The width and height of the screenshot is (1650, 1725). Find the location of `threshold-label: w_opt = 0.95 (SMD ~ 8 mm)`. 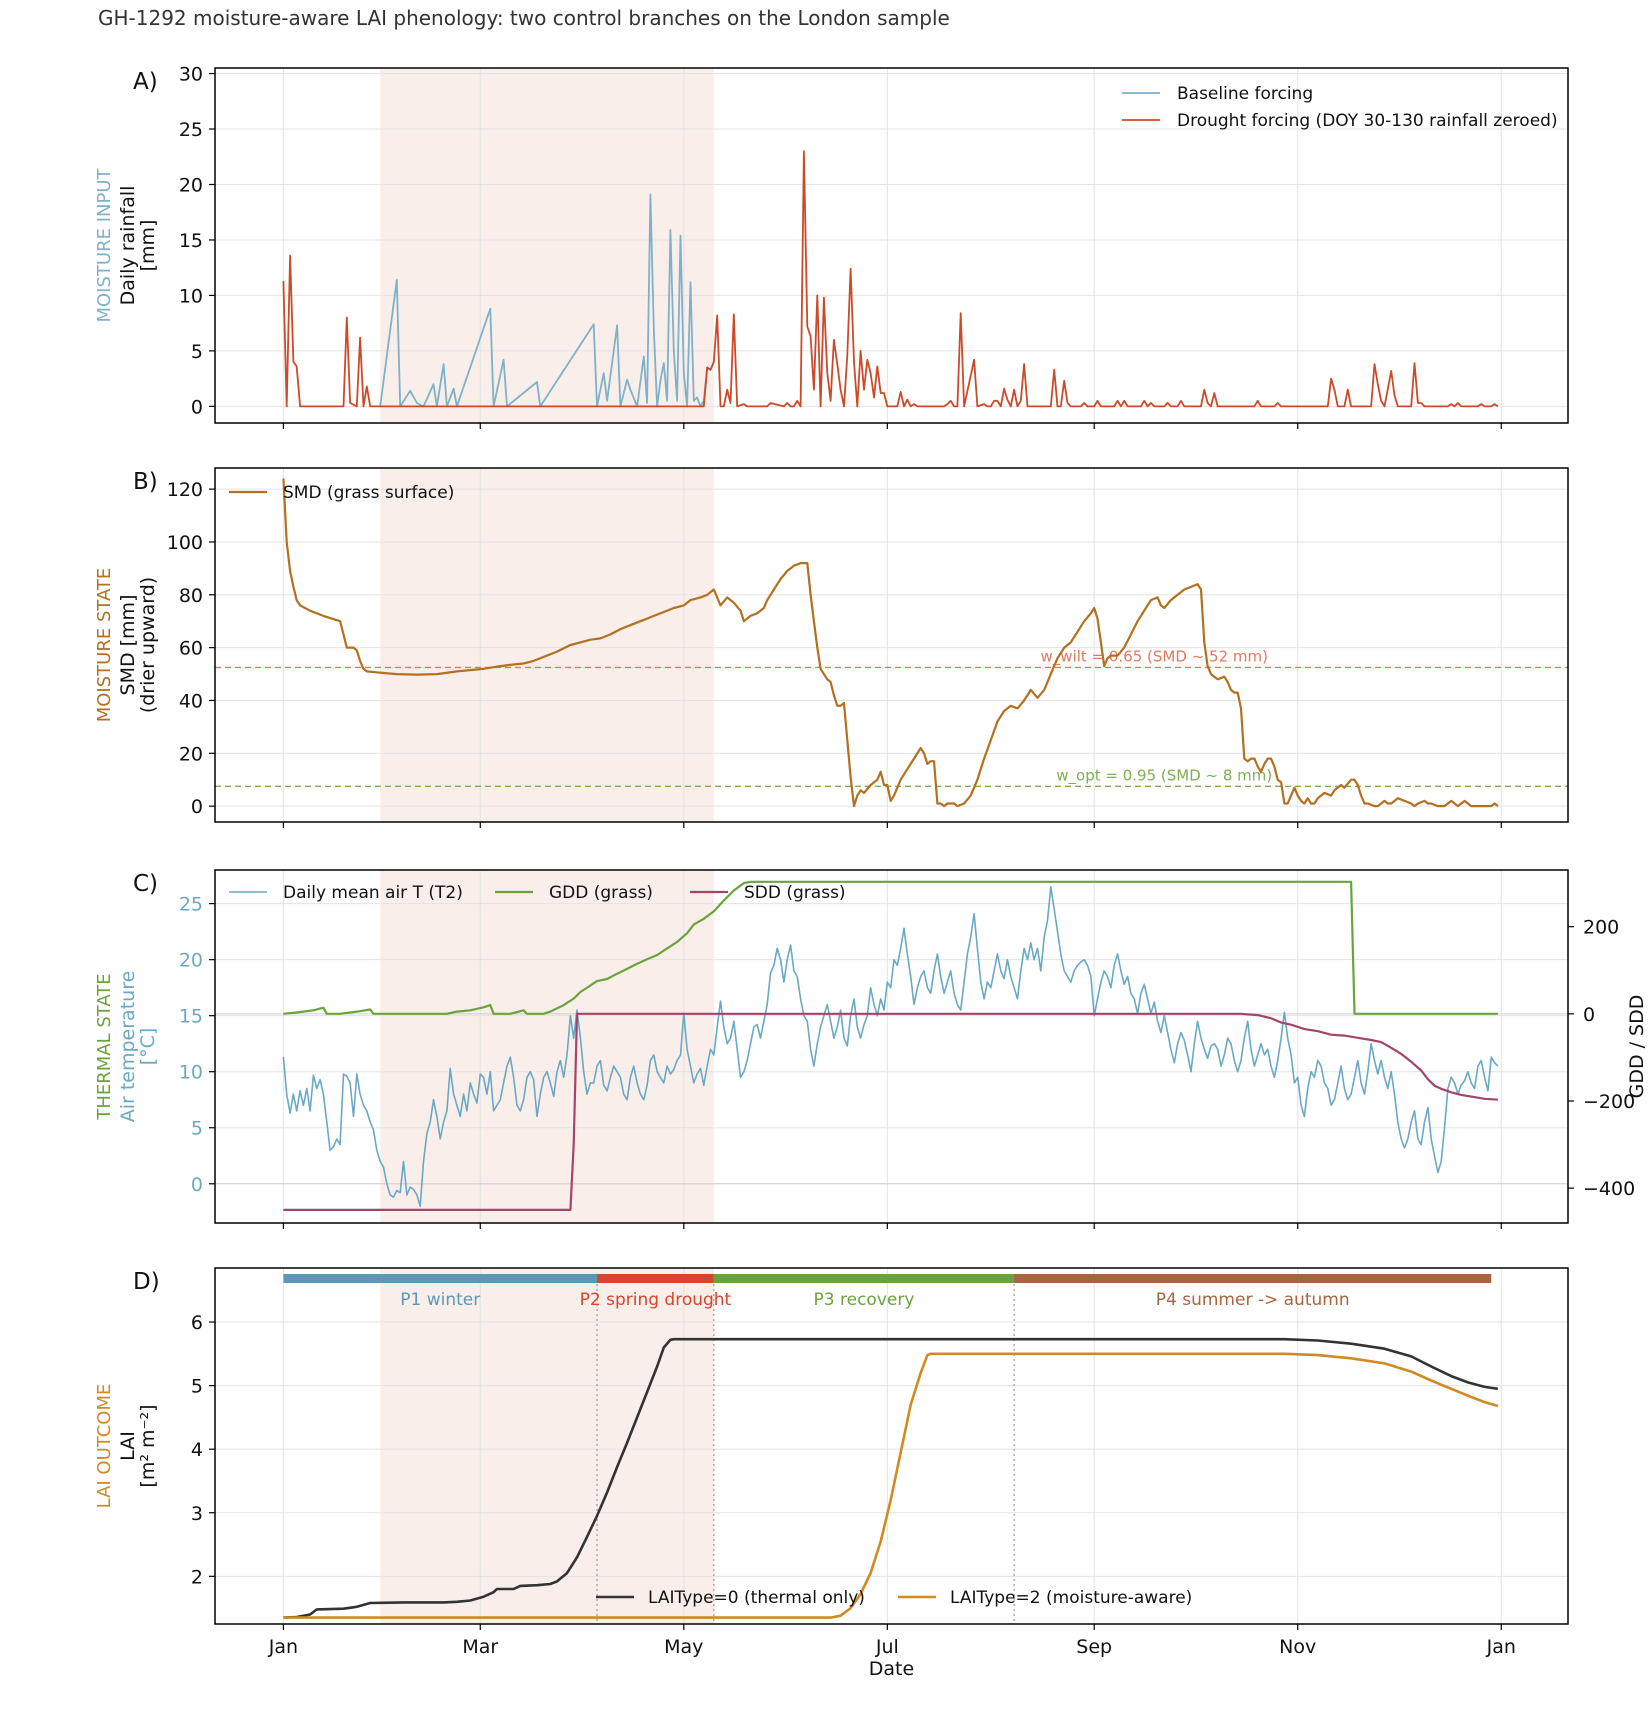

threshold-label: w_opt = 0.95 (SMD ~ 8 mm) is located at coordinates (1164, 775).